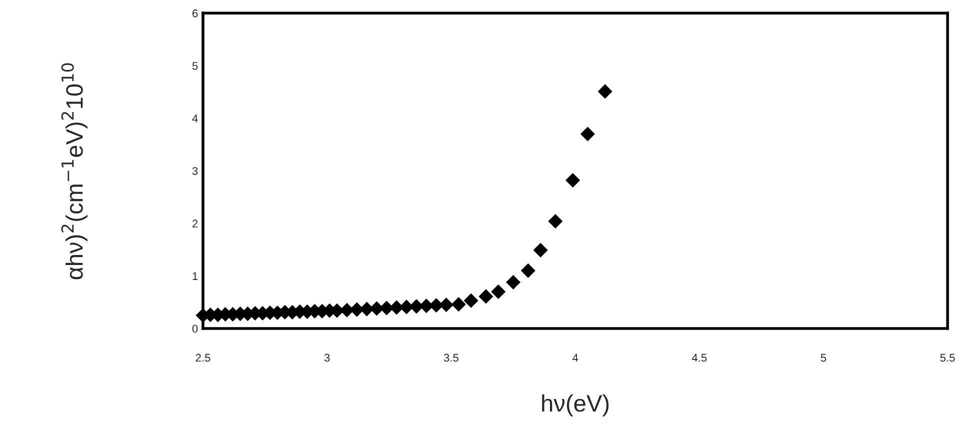 This screenshot has width=962, height=438. Describe the element at coordinates (195, 224) in the screenshot. I see `y-tick-label: 2` at that location.